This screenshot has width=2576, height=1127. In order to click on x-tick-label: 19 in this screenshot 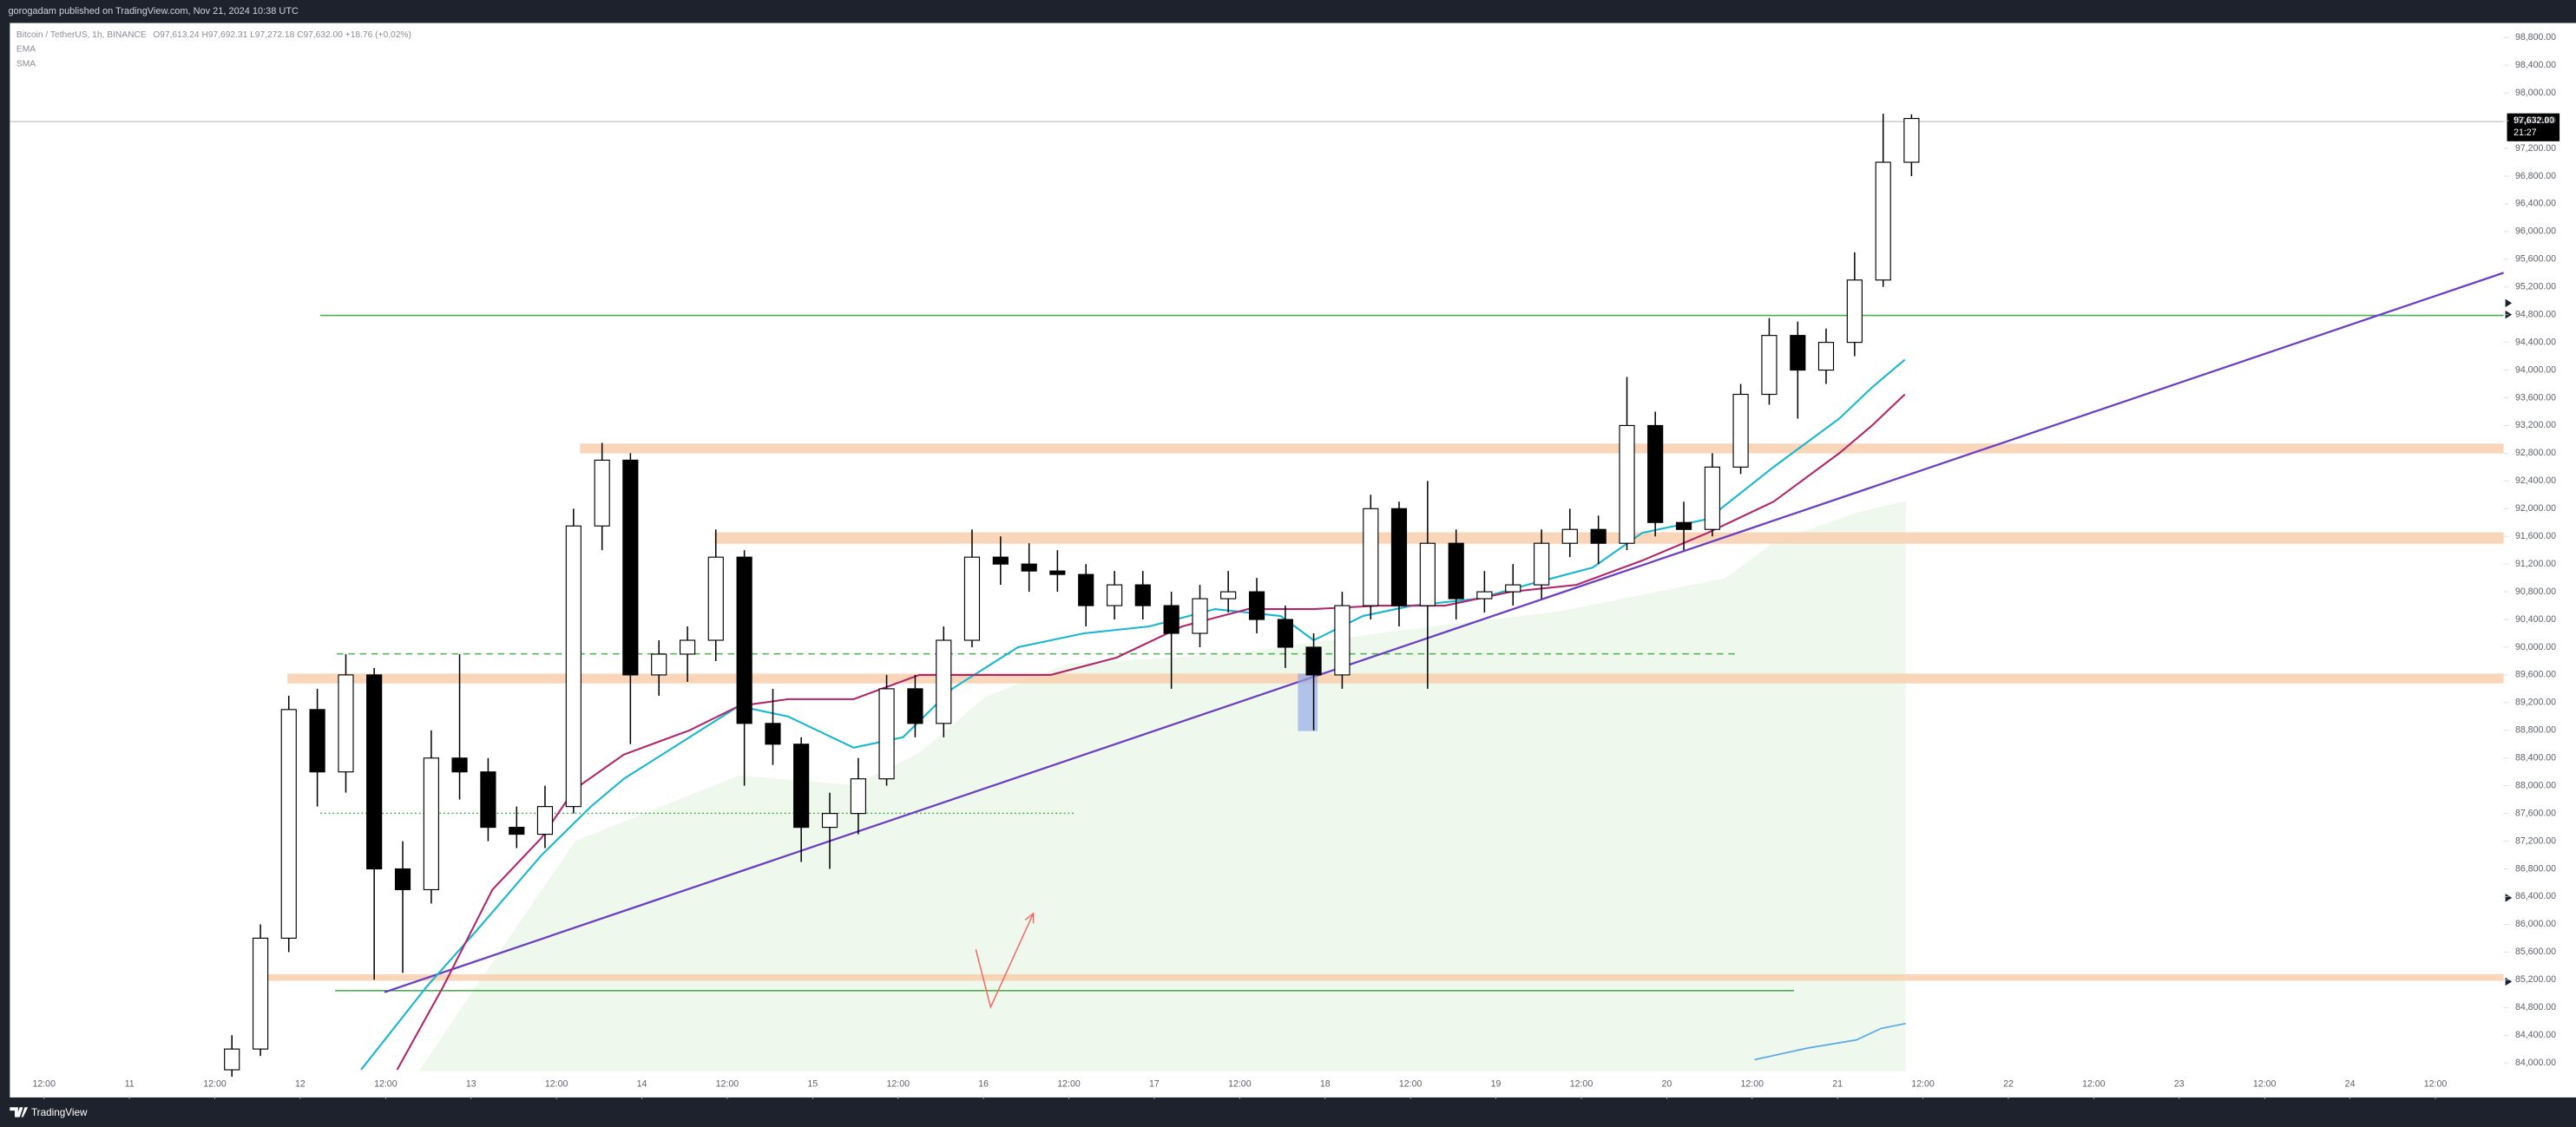, I will do `click(1496, 1085)`.